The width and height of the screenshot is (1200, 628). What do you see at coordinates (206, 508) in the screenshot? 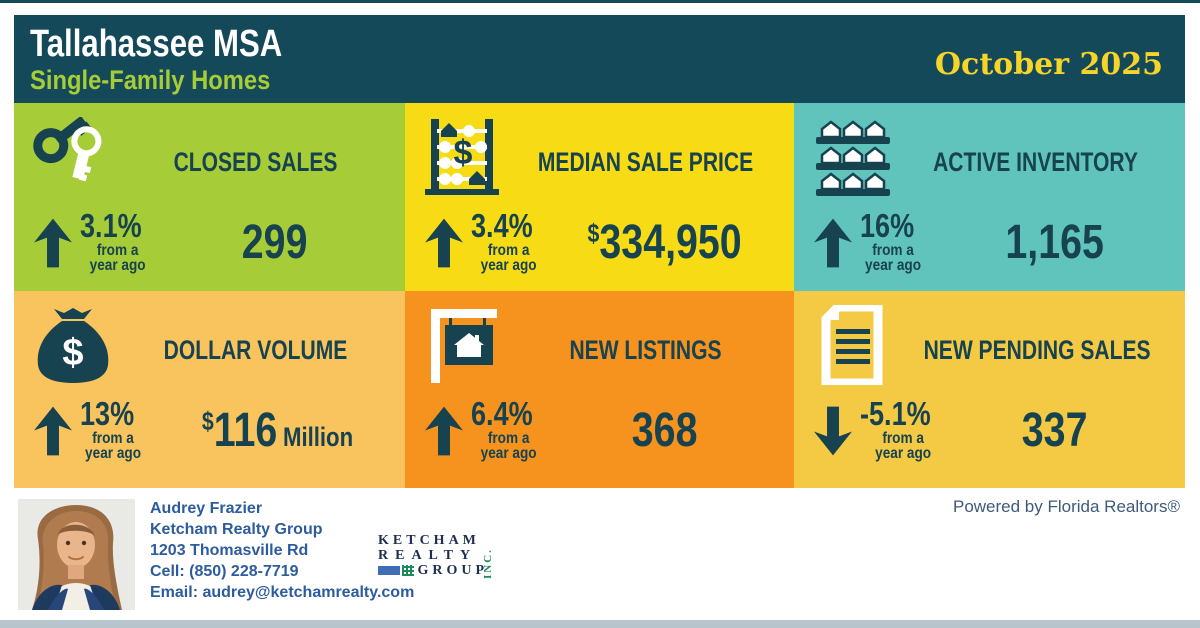
I see `agent-name: Audrey Frazier` at bounding box center [206, 508].